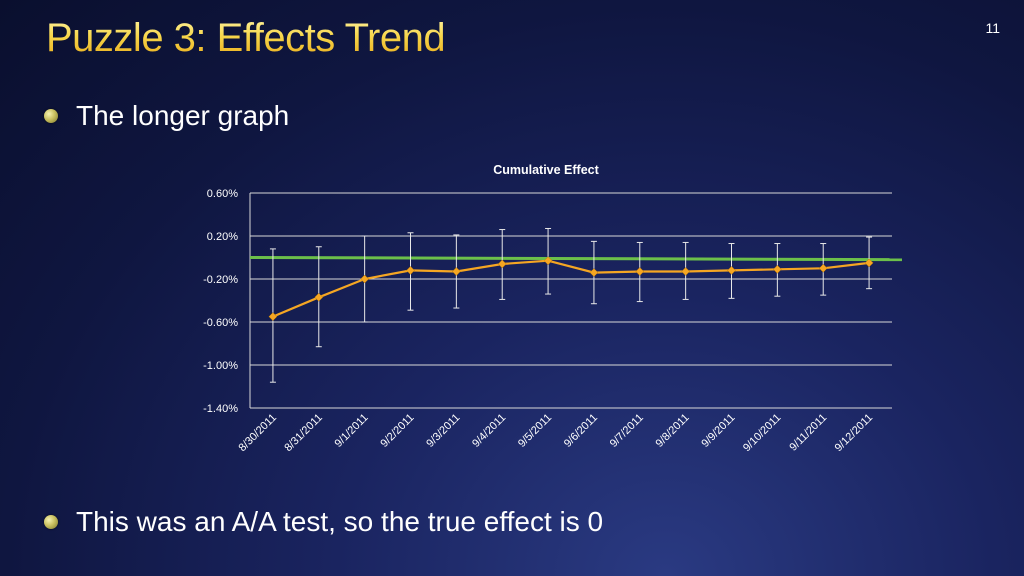 This screenshot has width=1024, height=576. I want to click on x-tick-label: 9/5/2011, so click(535, 431).